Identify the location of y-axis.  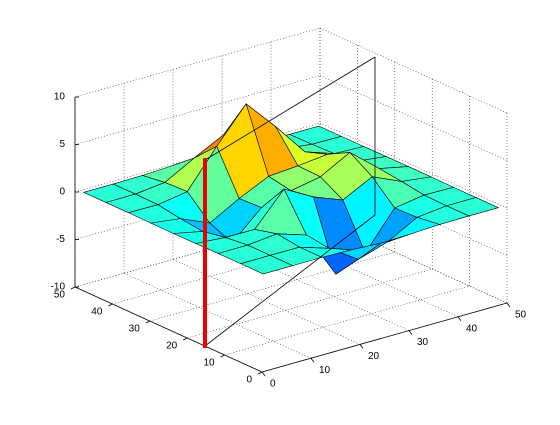
(168, 329).